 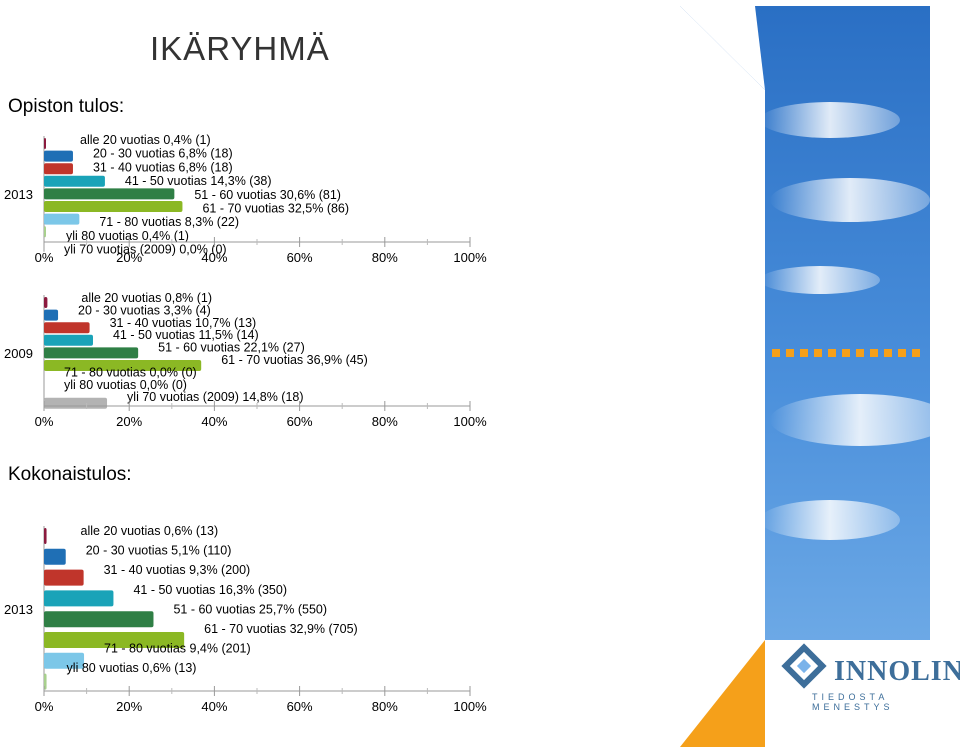 I want to click on innolink-tagline: TIEDOSTA MENESTYS, so click(x=853, y=702).